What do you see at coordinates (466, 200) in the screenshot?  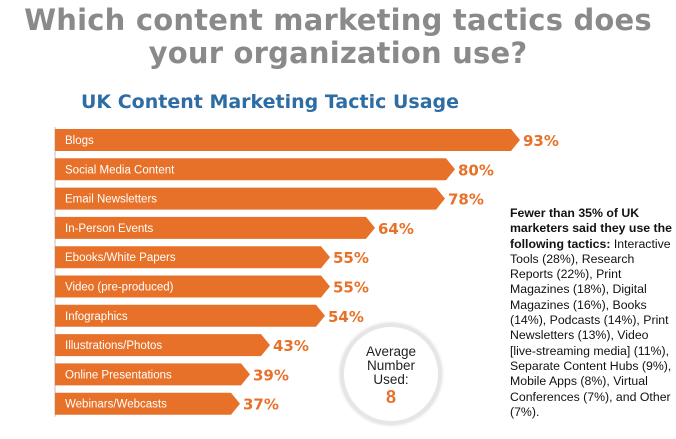 I see `bar-value-label: 78%` at bounding box center [466, 200].